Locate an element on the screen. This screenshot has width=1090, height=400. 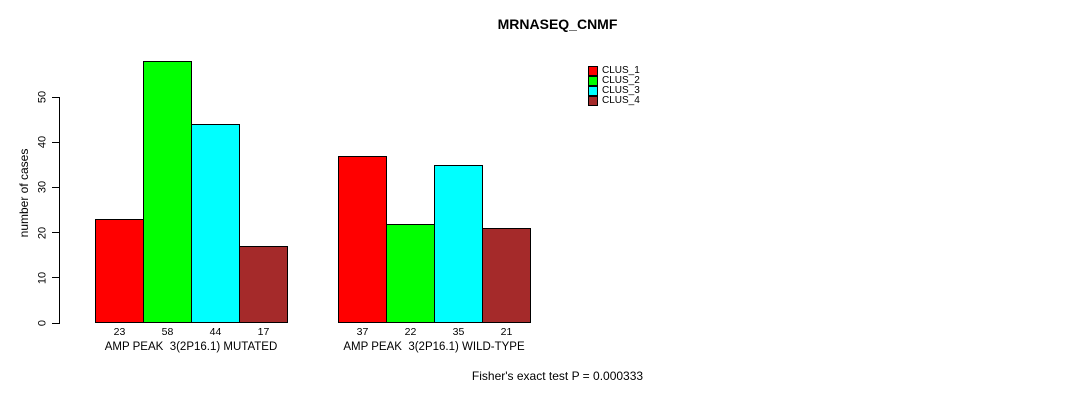
legend-label: CLUS_1 is located at coordinates (621, 70).